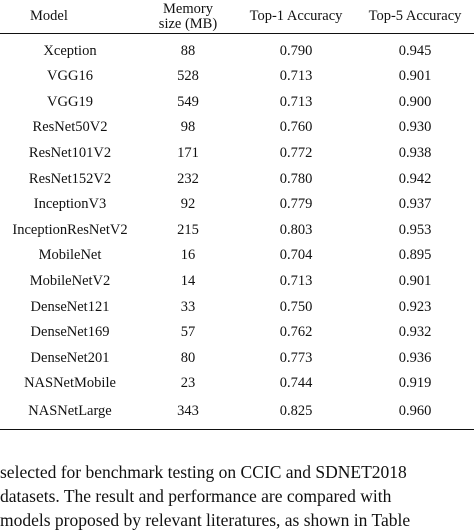  What do you see at coordinates (296, 153) in the screenshot?
I see `cell-top1: 0.772` at bounding box center [296, 153].